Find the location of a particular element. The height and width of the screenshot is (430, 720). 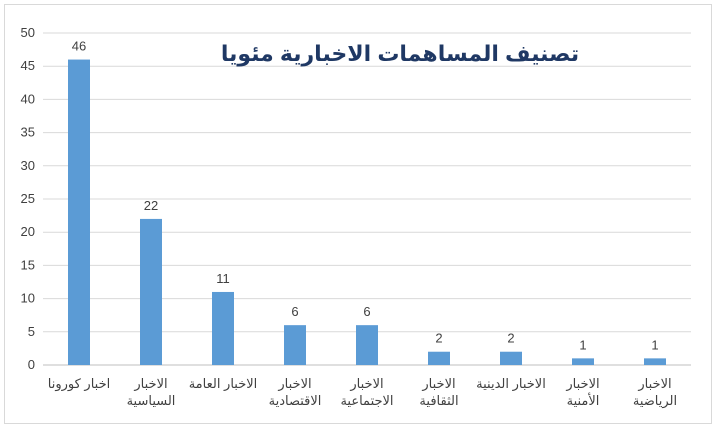

category-label: الاخبار الاجتماعية is located at coordinates (366, 392).